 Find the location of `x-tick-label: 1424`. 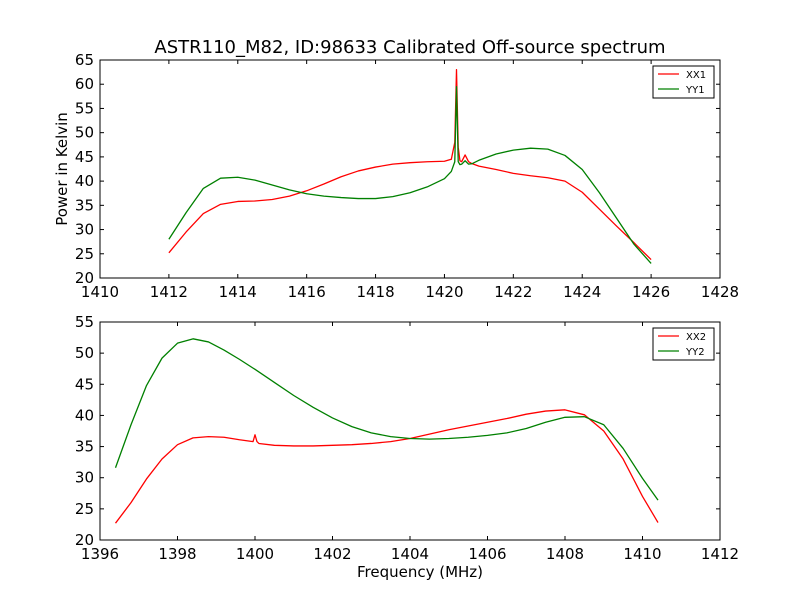

x-tick-label: 1424 is located at coordinates (582, 292).